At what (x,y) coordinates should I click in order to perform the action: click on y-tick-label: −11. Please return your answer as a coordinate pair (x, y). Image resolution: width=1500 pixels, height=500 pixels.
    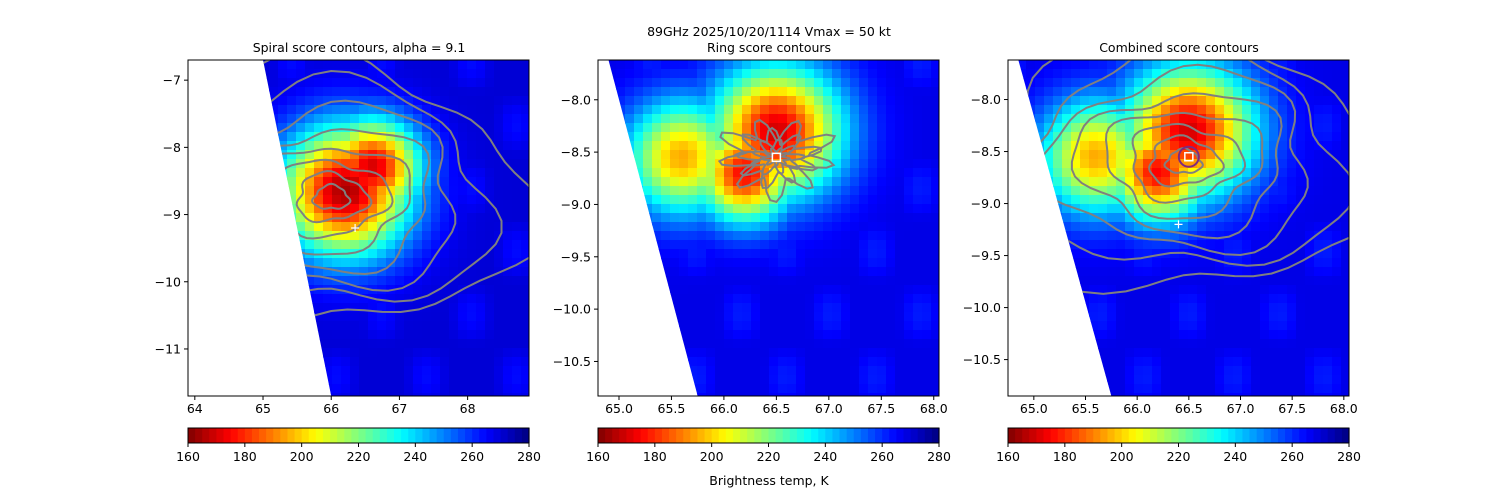
    Looking at the image, I should click on (168, 348).